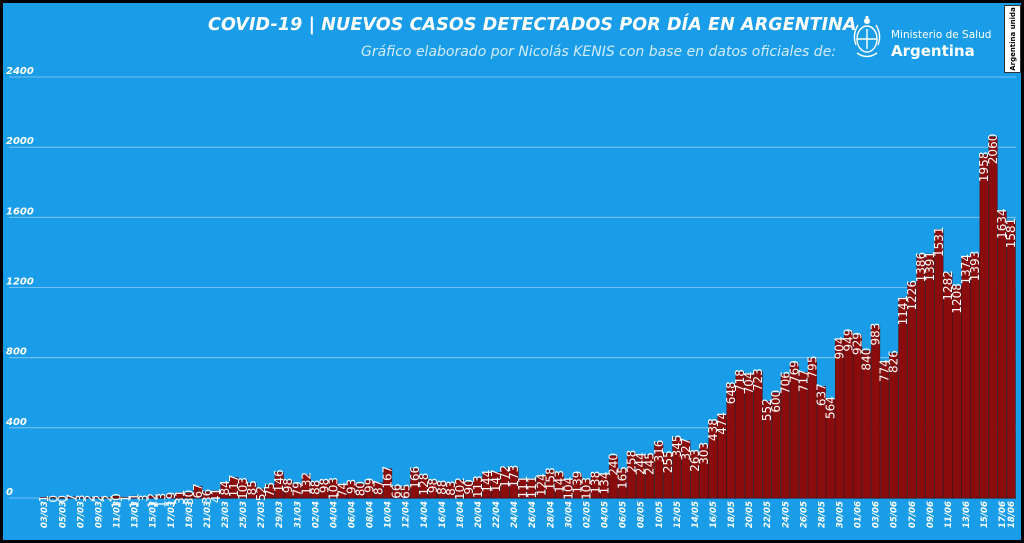 This screenshot has width=1024, height=543. I want to click on data-label: 165, so click(623, 477).